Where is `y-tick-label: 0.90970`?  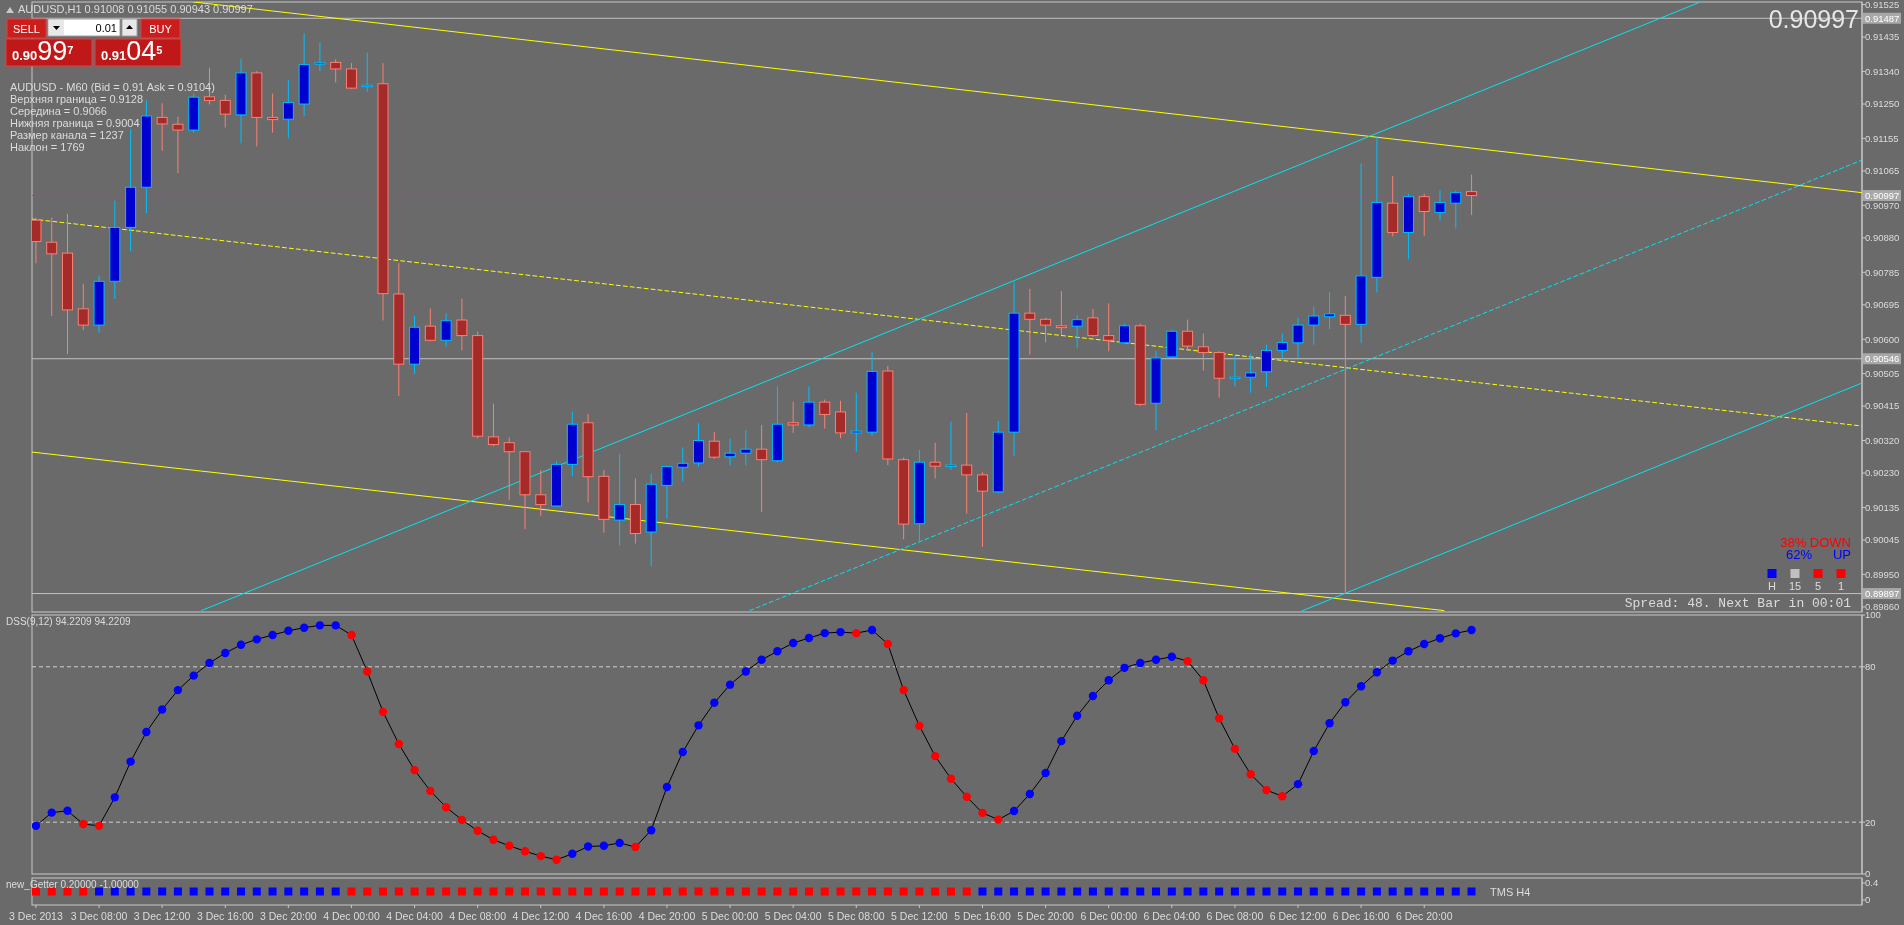 y-tick-label: 0.90970 is located at coordinates (1882, 205).